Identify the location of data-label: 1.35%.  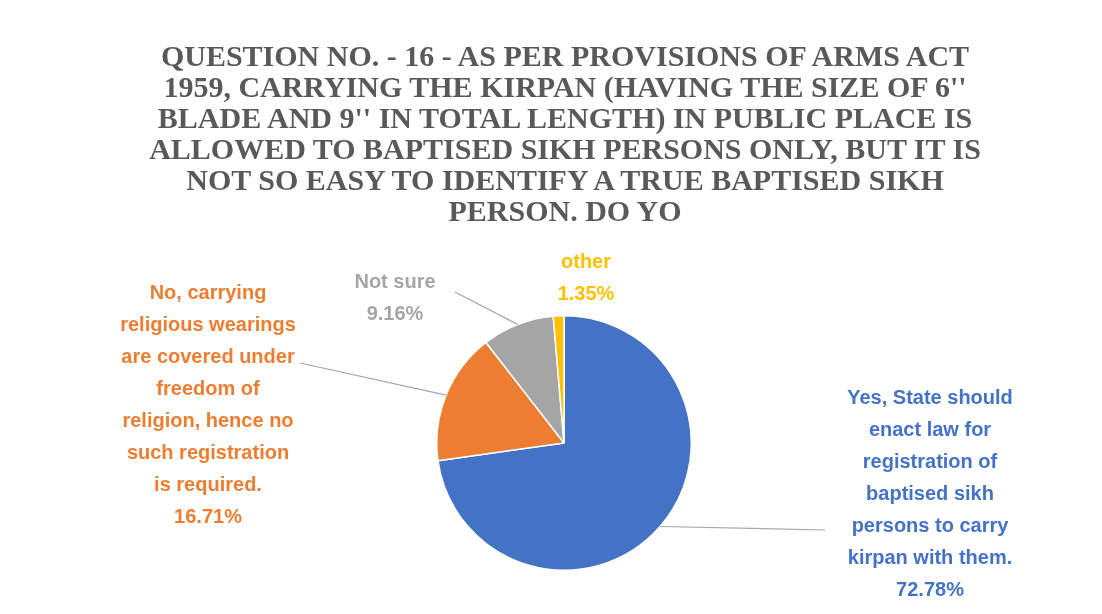
(586, 292).